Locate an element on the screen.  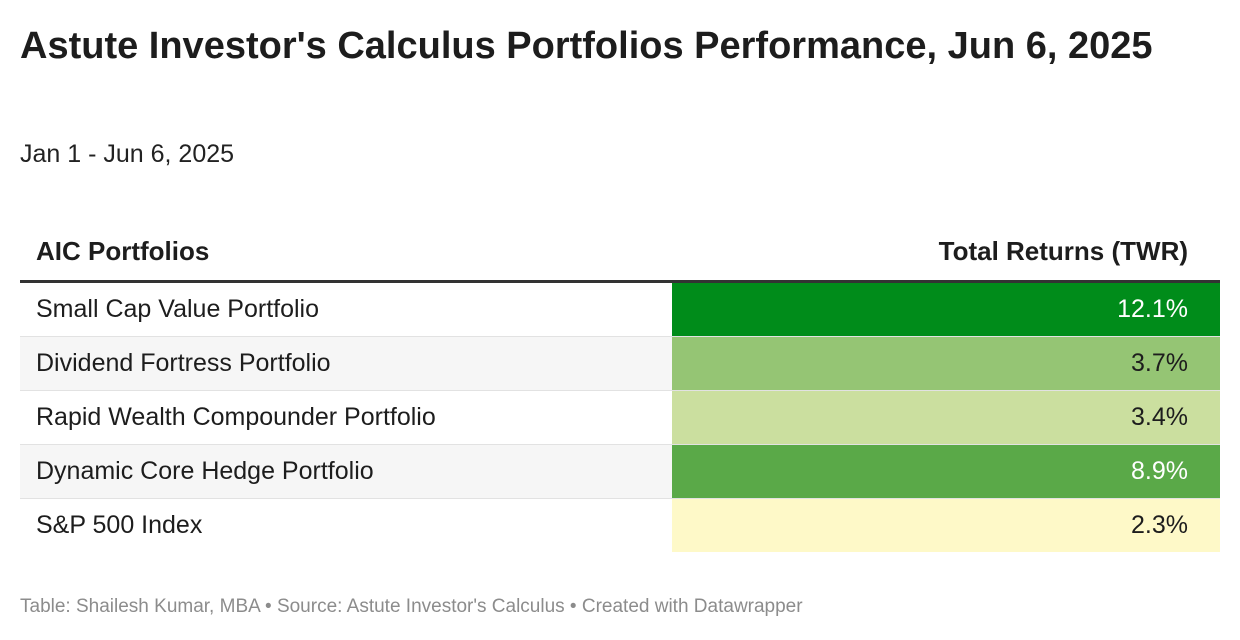
portfolio-name-cell: Dividend Fortress Portfolio is located at coordinates (346, 363).